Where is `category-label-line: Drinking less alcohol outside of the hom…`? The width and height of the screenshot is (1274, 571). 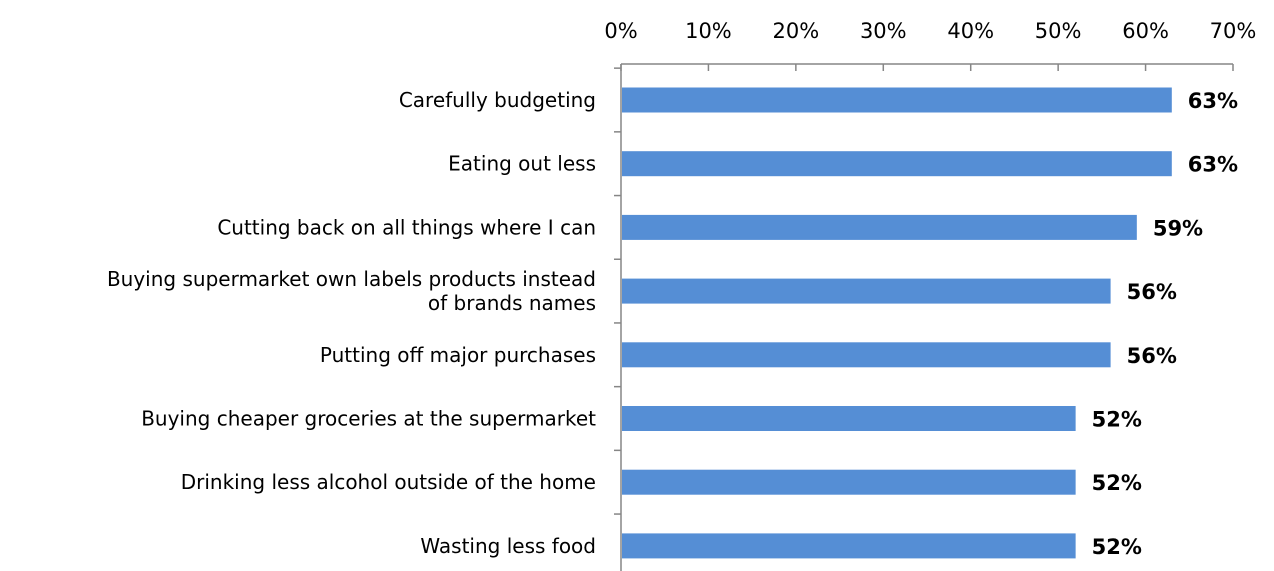 category-label-line: Drinking less alcohol outside of the hom… is located at coordinates (388, 482).